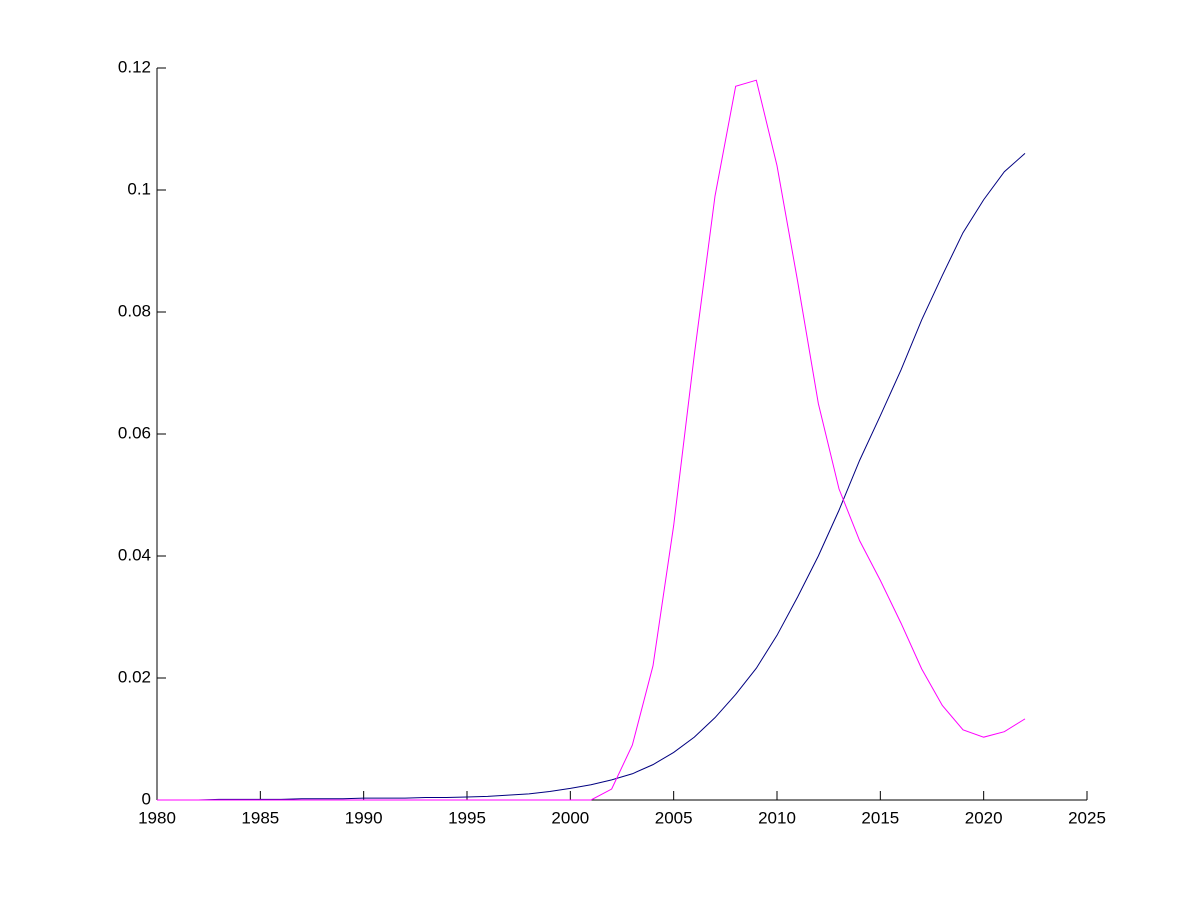  Describe the element at coordinates (134, 66) in the screenshot. I see `y-tick-label: 0.12` at that location.